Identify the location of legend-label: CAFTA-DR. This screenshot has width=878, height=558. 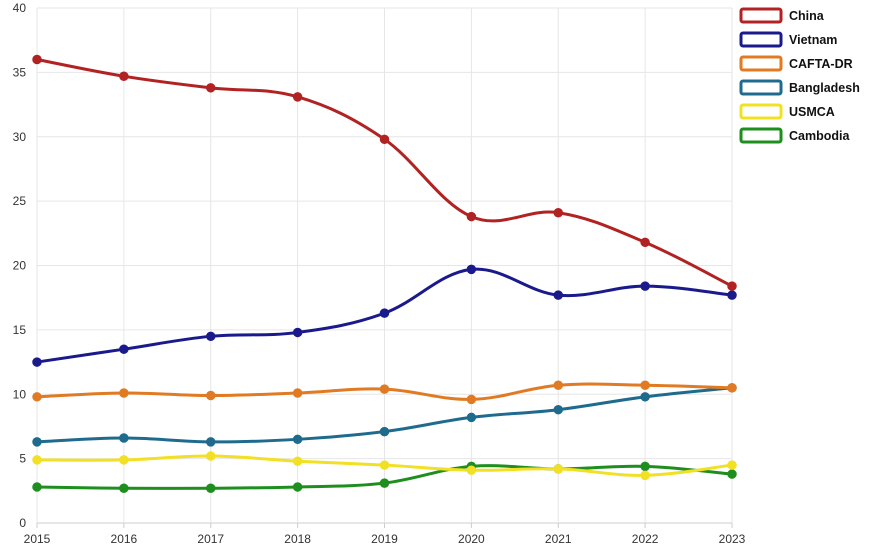
(821, 64).